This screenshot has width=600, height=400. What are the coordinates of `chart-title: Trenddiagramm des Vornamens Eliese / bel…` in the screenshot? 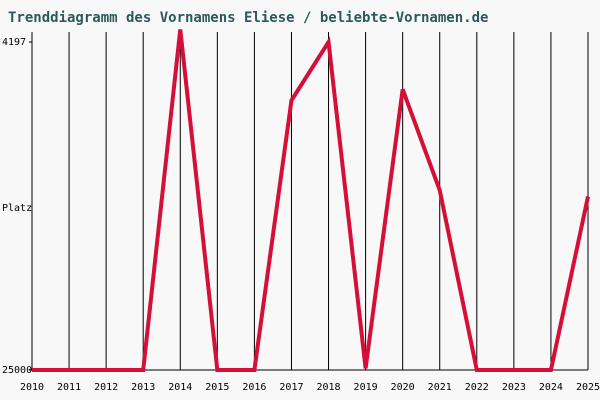 It's located at (248, 18).